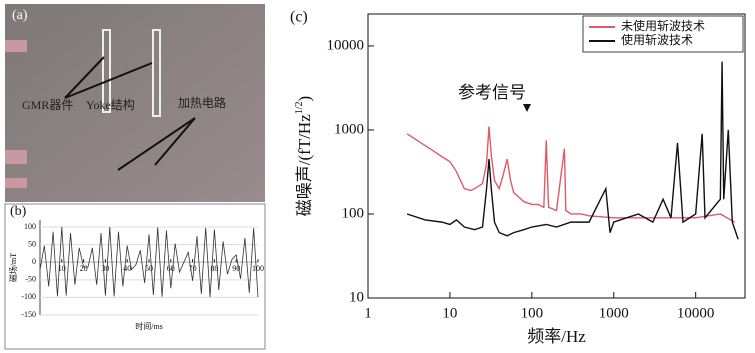 This screenshot has width=755, height=353. What do you see at coordinates (663, 25) in the screenshot?
I see `legend-label: 未使用斩波技术` at bounding box center [663, 25].